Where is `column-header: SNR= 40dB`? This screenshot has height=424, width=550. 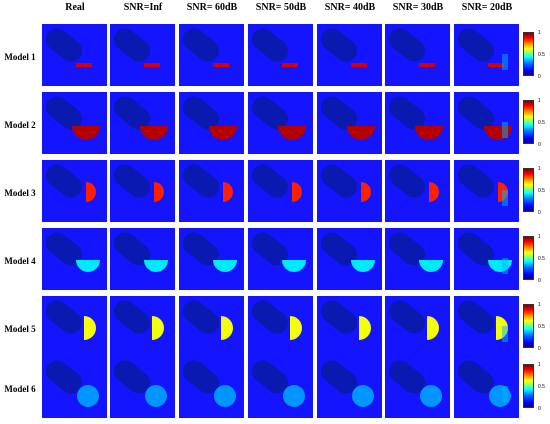
column-header: SNR= 40dB is located at coordinates (350, 7).